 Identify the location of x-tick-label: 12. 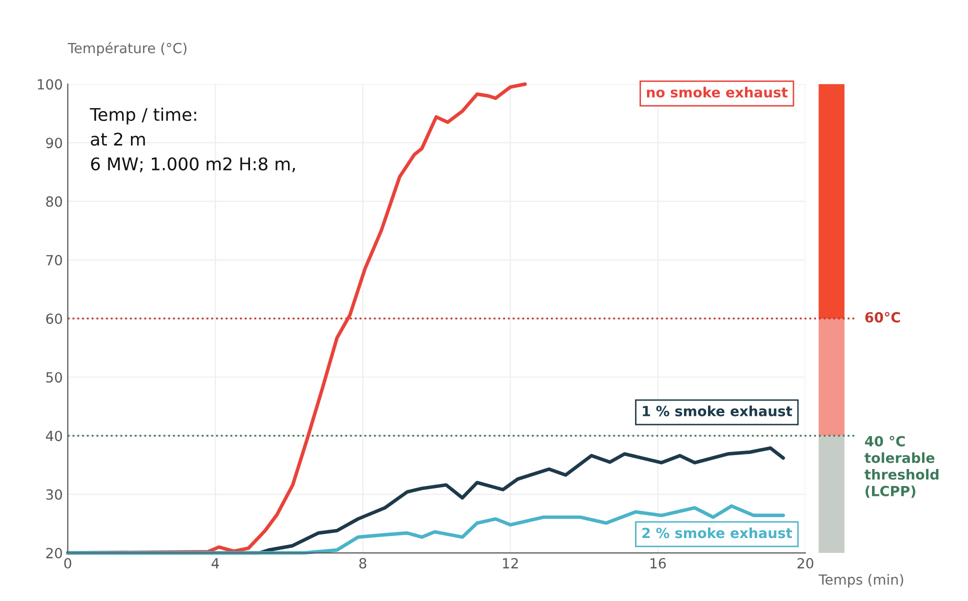
(510, 563).